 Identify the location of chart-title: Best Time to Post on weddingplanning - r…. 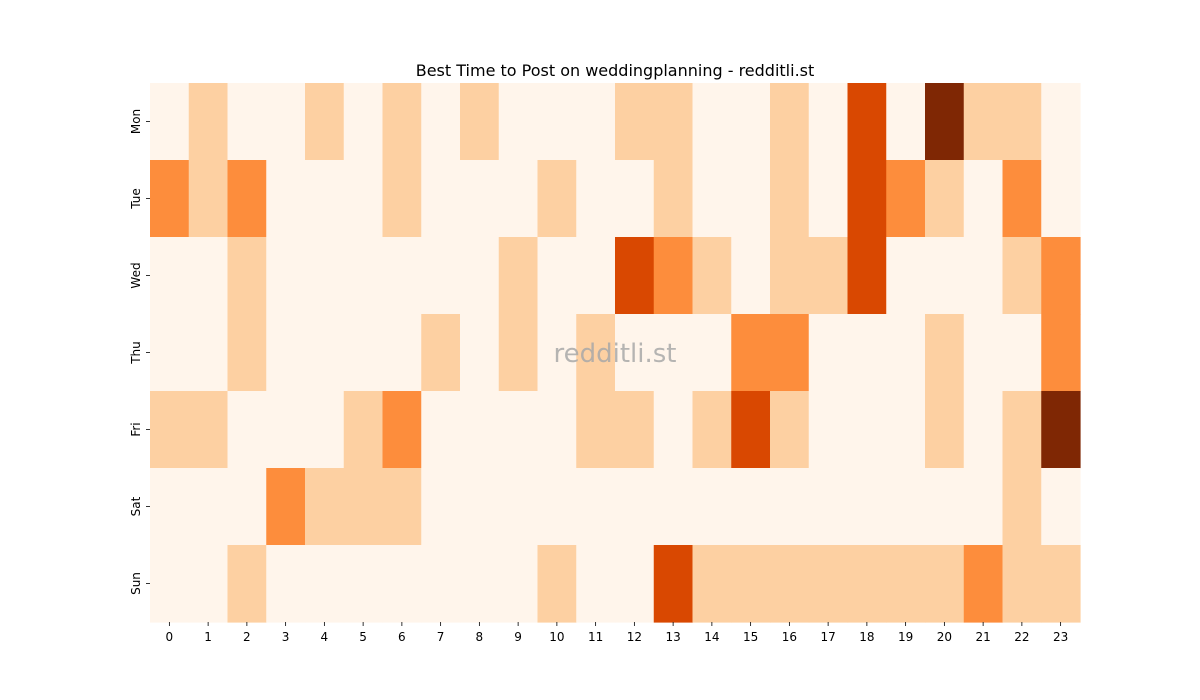
(615, 70).